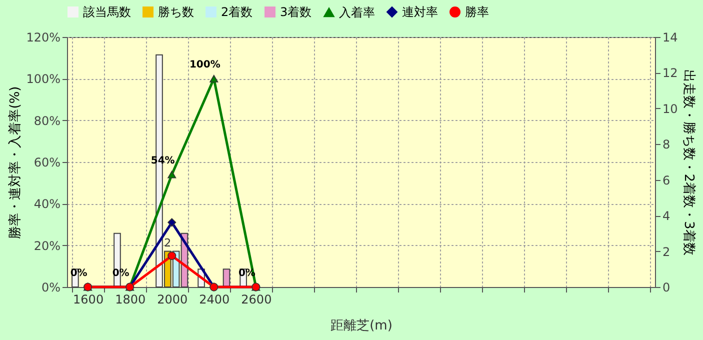 The width and height of the screenshot is (703, 340). What do you see at coordinates (47, 204) in the screenshot?
I see `y-tick-label: 40%` at bounding box center [47, 204].